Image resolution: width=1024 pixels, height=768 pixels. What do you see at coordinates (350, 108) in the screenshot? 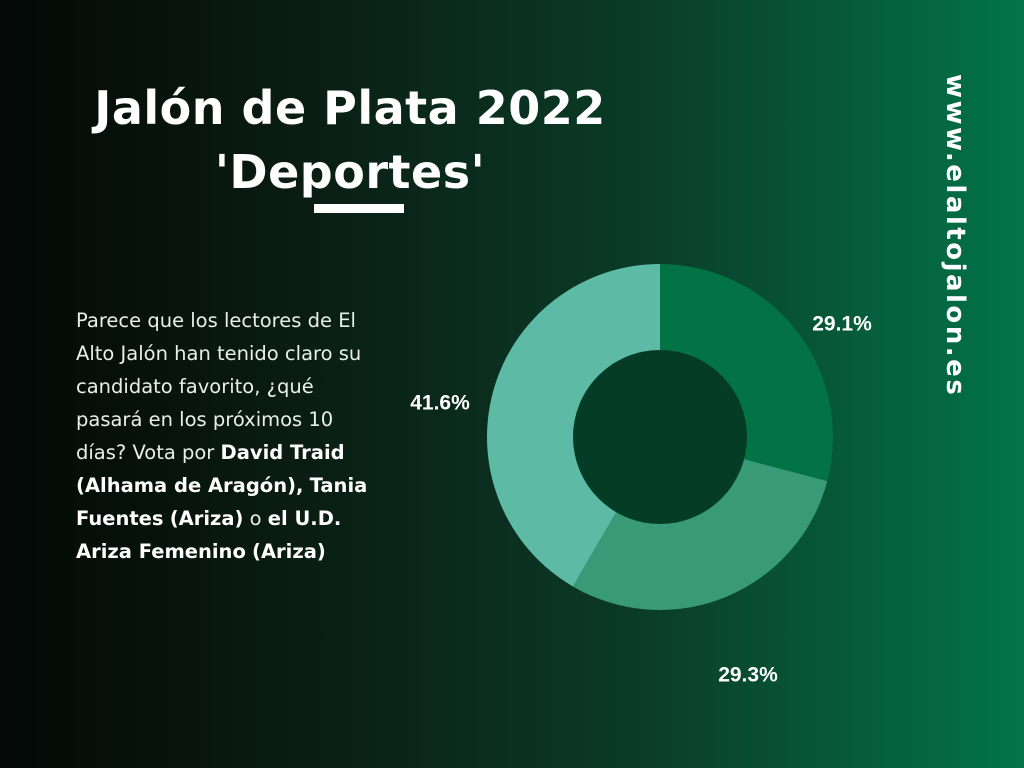
I see `title-line-1: Jalón de Plata 2022` at bounding box center [350, 108].